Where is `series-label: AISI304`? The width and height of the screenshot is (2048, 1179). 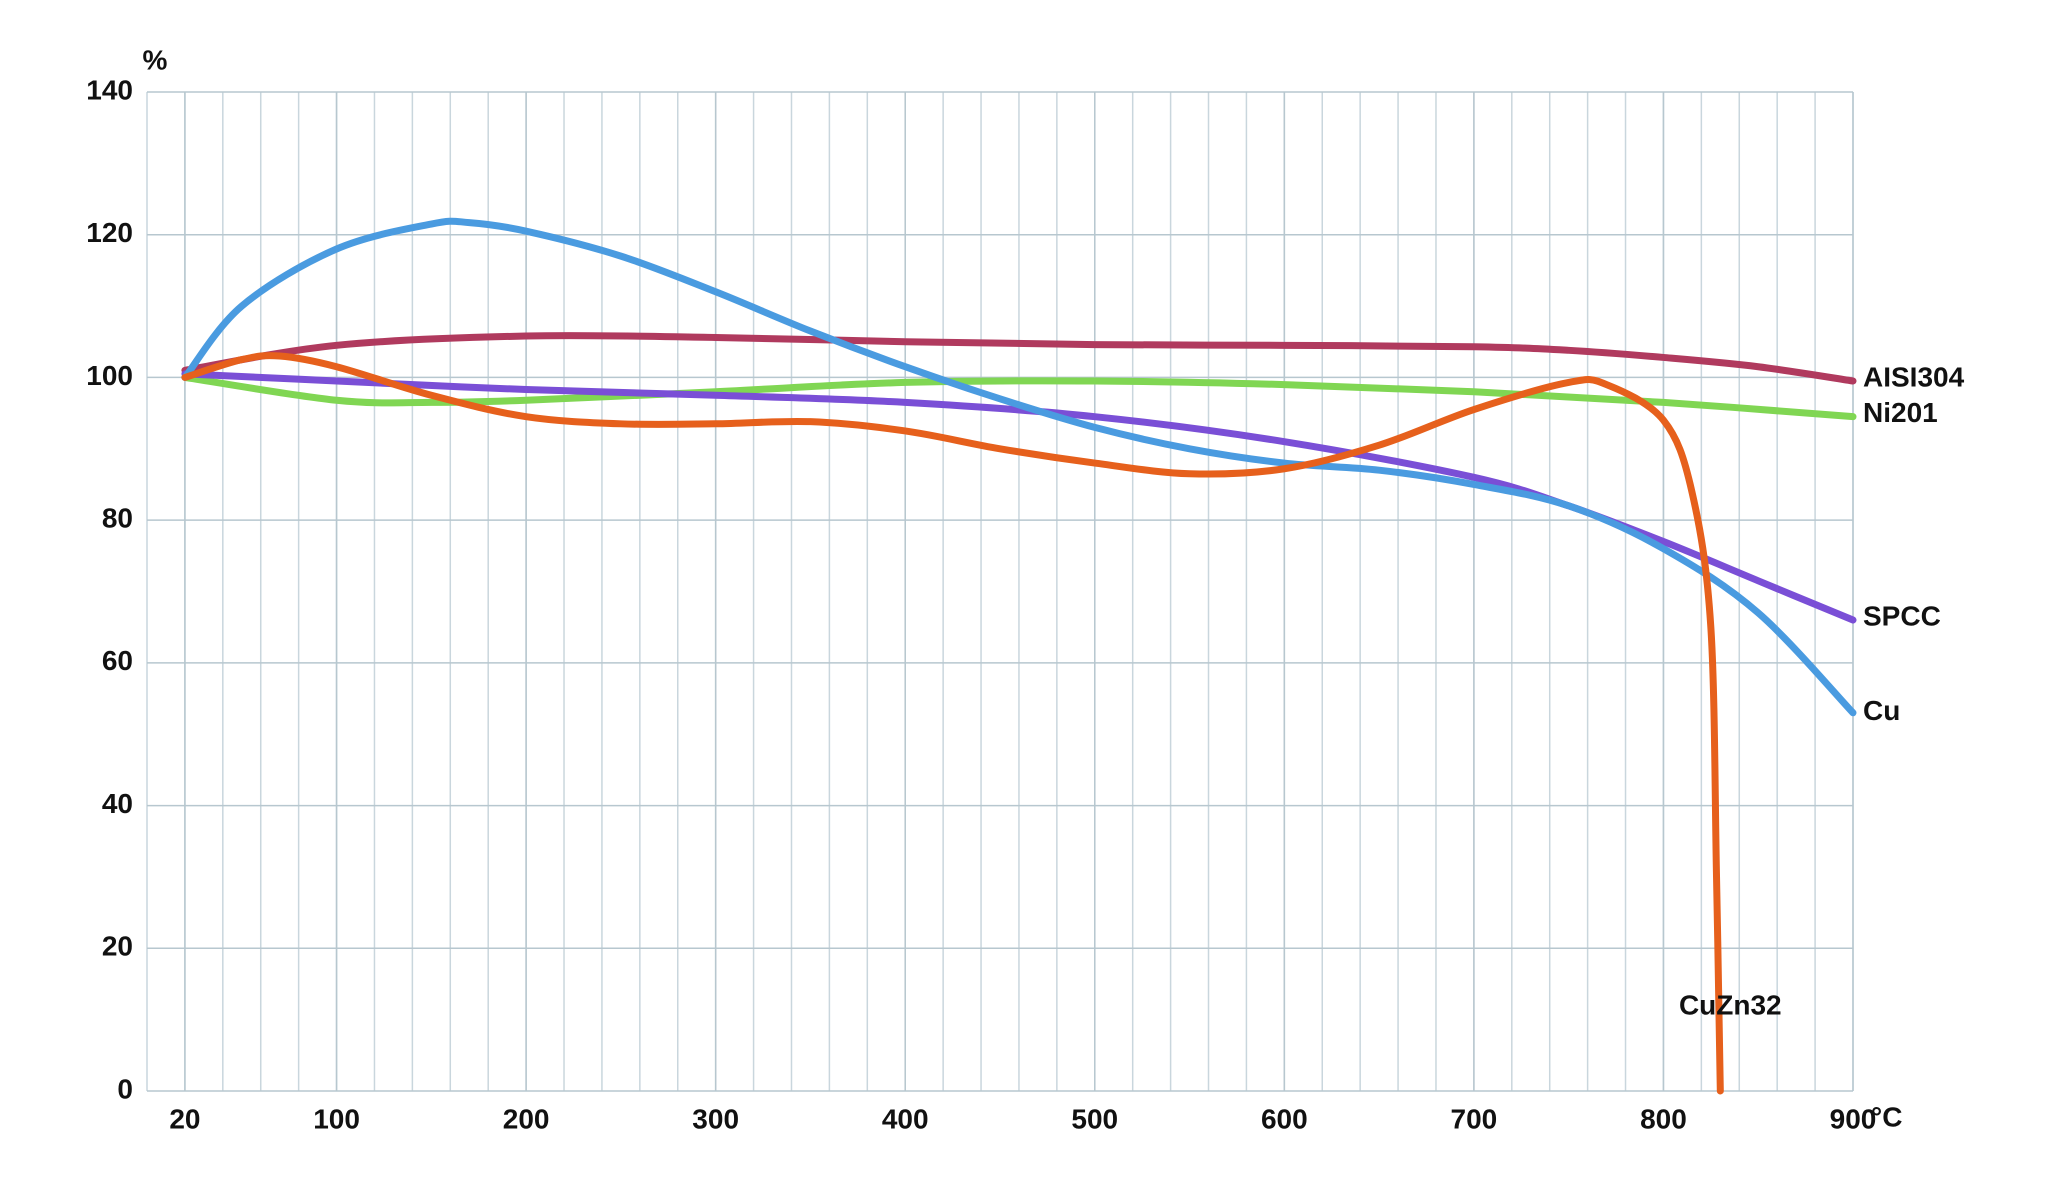 series-label: AISI304 is located at coordinates (1914, 376).